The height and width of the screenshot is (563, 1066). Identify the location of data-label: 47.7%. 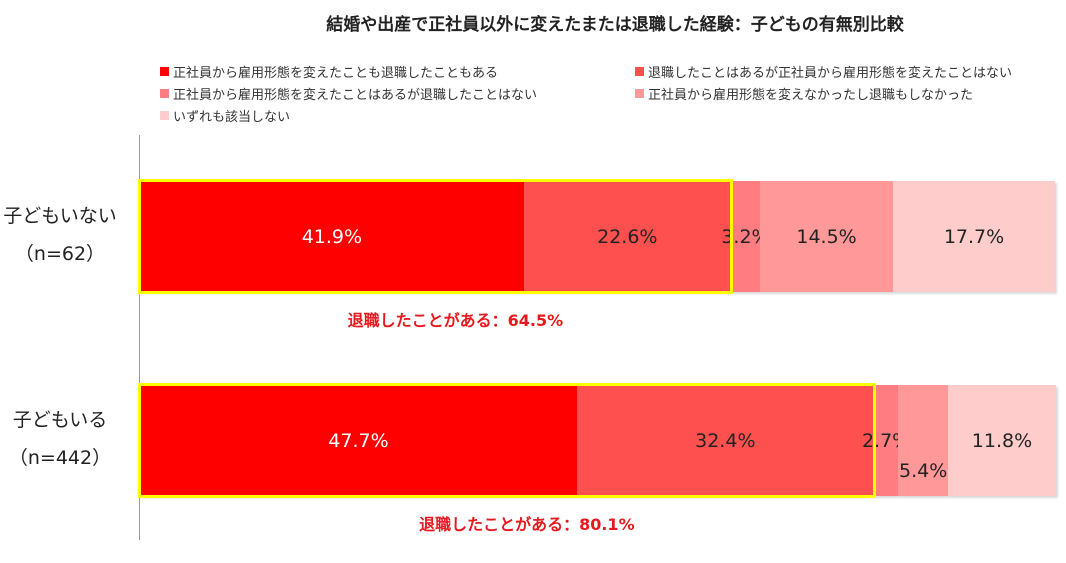
(358, 440).